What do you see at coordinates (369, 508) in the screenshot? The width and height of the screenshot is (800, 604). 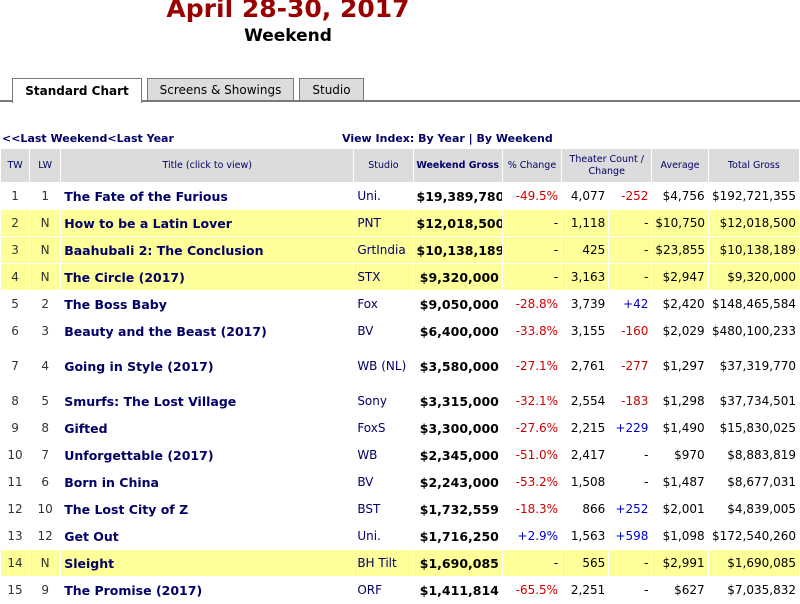 I see `studio-link: BST` at bounding box center [369, 508].